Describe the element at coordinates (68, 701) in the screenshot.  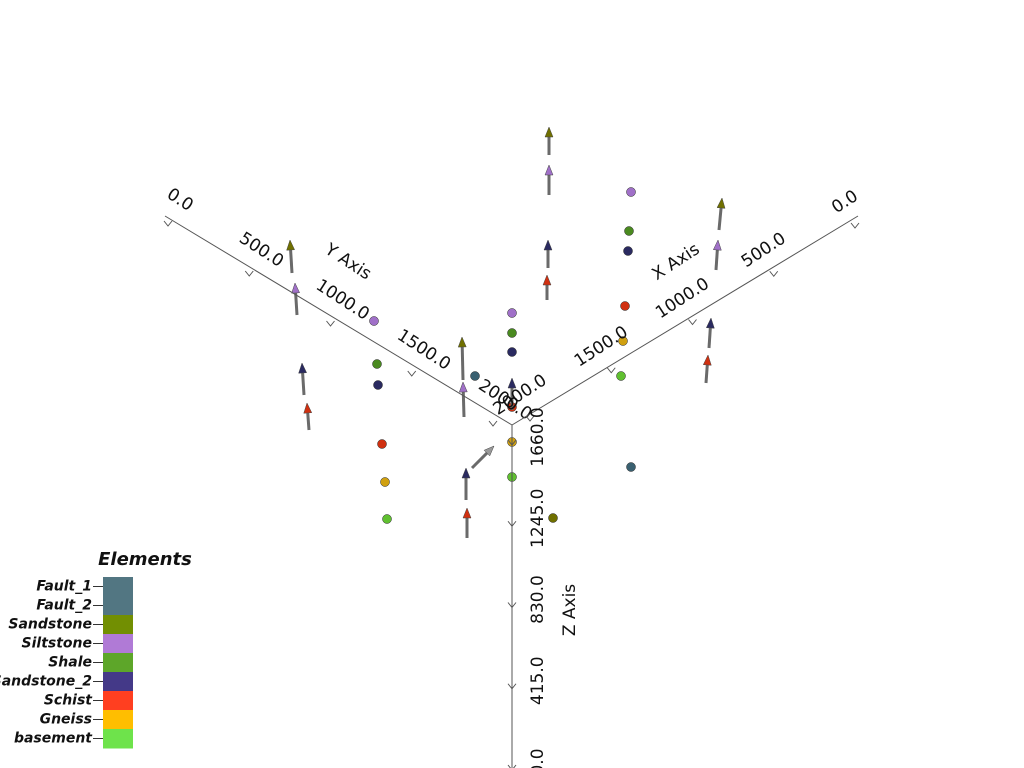
I see `legend-label: Schist` at that location.